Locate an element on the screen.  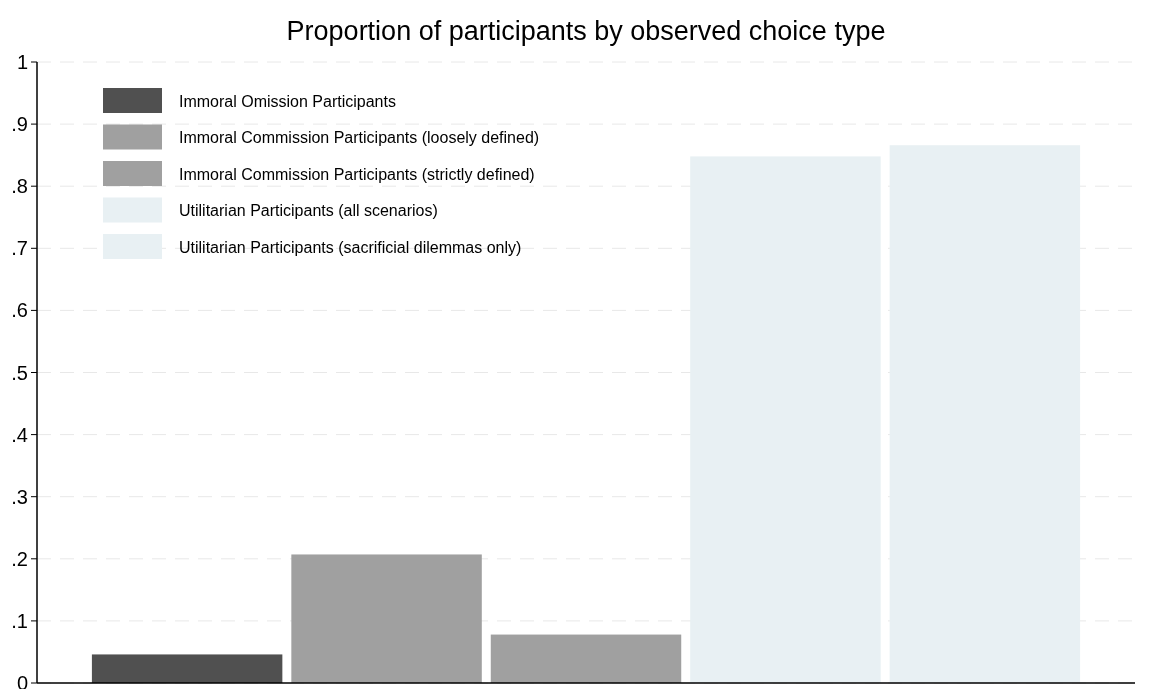
y-tick-label: .1 is located at coordinates (19, 620).